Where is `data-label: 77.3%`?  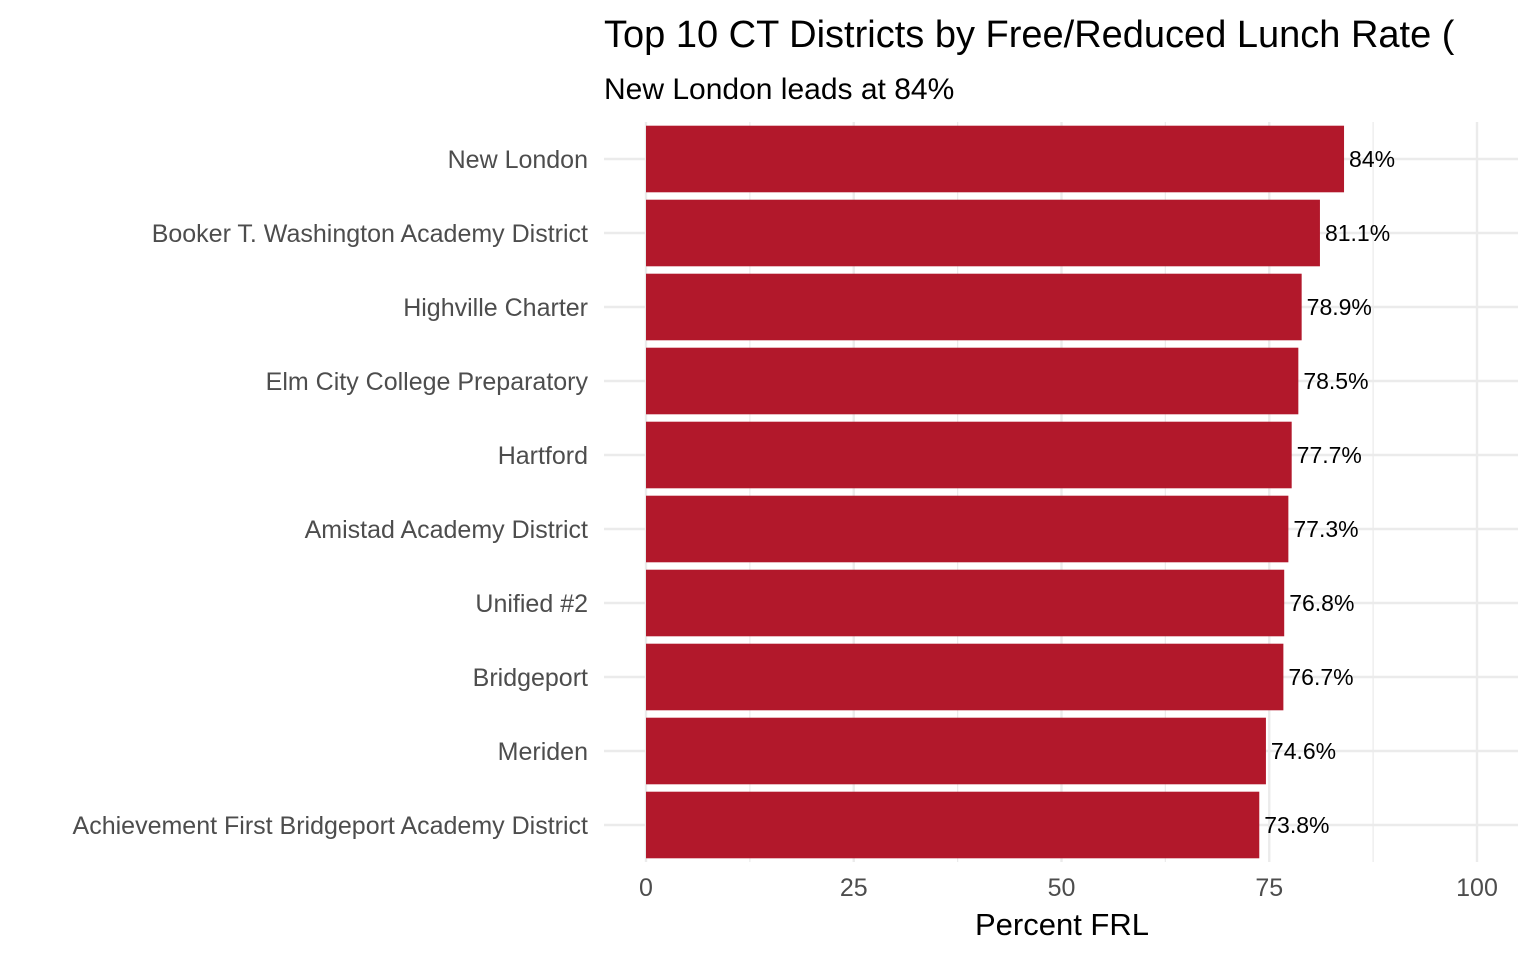
data-label: 77.3% is located at coordinates (1325, 529).